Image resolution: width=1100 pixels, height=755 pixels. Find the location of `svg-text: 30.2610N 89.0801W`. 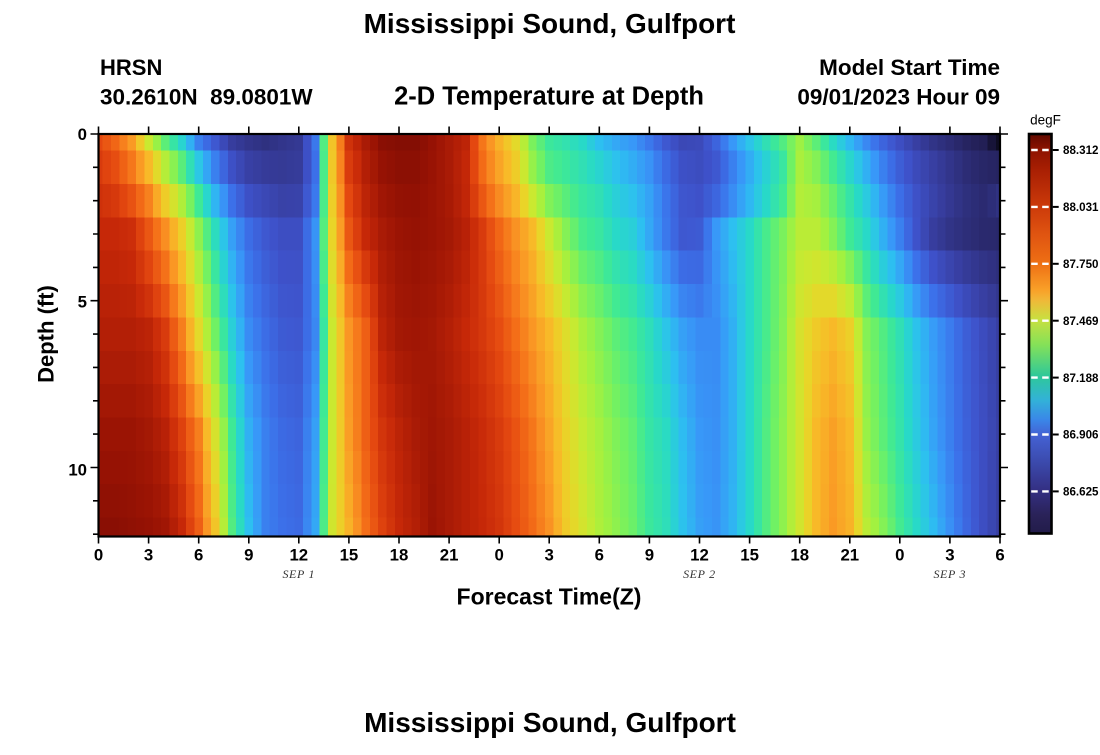

svg-text: 30.2610N 89.0801W is located at coordinates (206, 97).